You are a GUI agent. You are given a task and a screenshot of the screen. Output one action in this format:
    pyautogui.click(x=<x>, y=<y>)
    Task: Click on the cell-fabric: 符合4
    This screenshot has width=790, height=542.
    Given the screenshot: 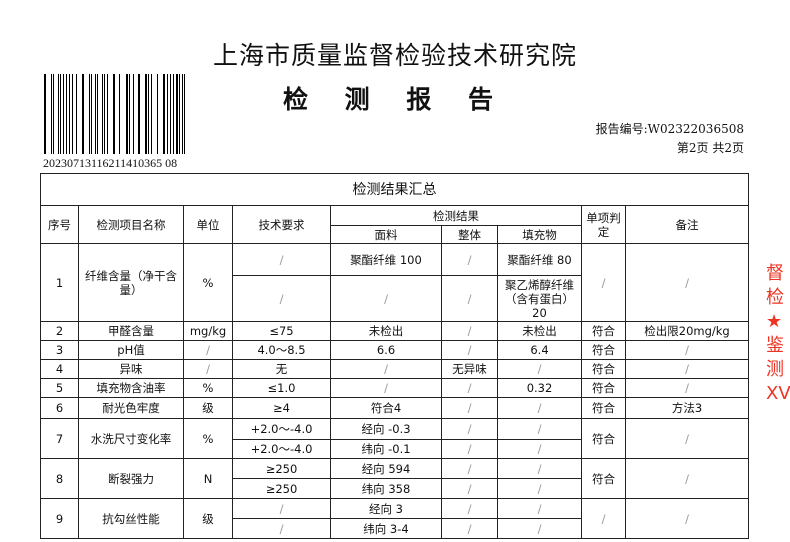 What is the action you would take?
    pyautogui.click(x=386, y=408)
    